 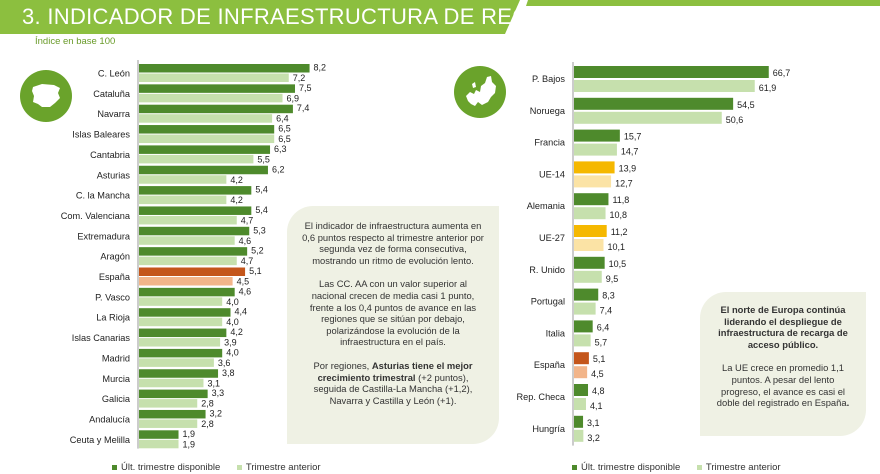 What do you see at coordinates (114, 175) in the screenshot?
I see `category-label-asturias: Asturias` at bounding box center [114, 175].